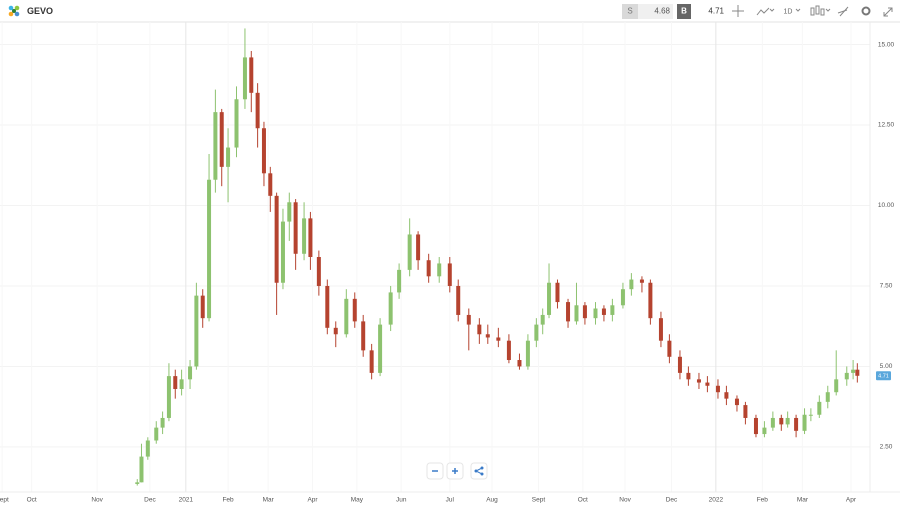  I want to click on toolbar, so click(450, 11).